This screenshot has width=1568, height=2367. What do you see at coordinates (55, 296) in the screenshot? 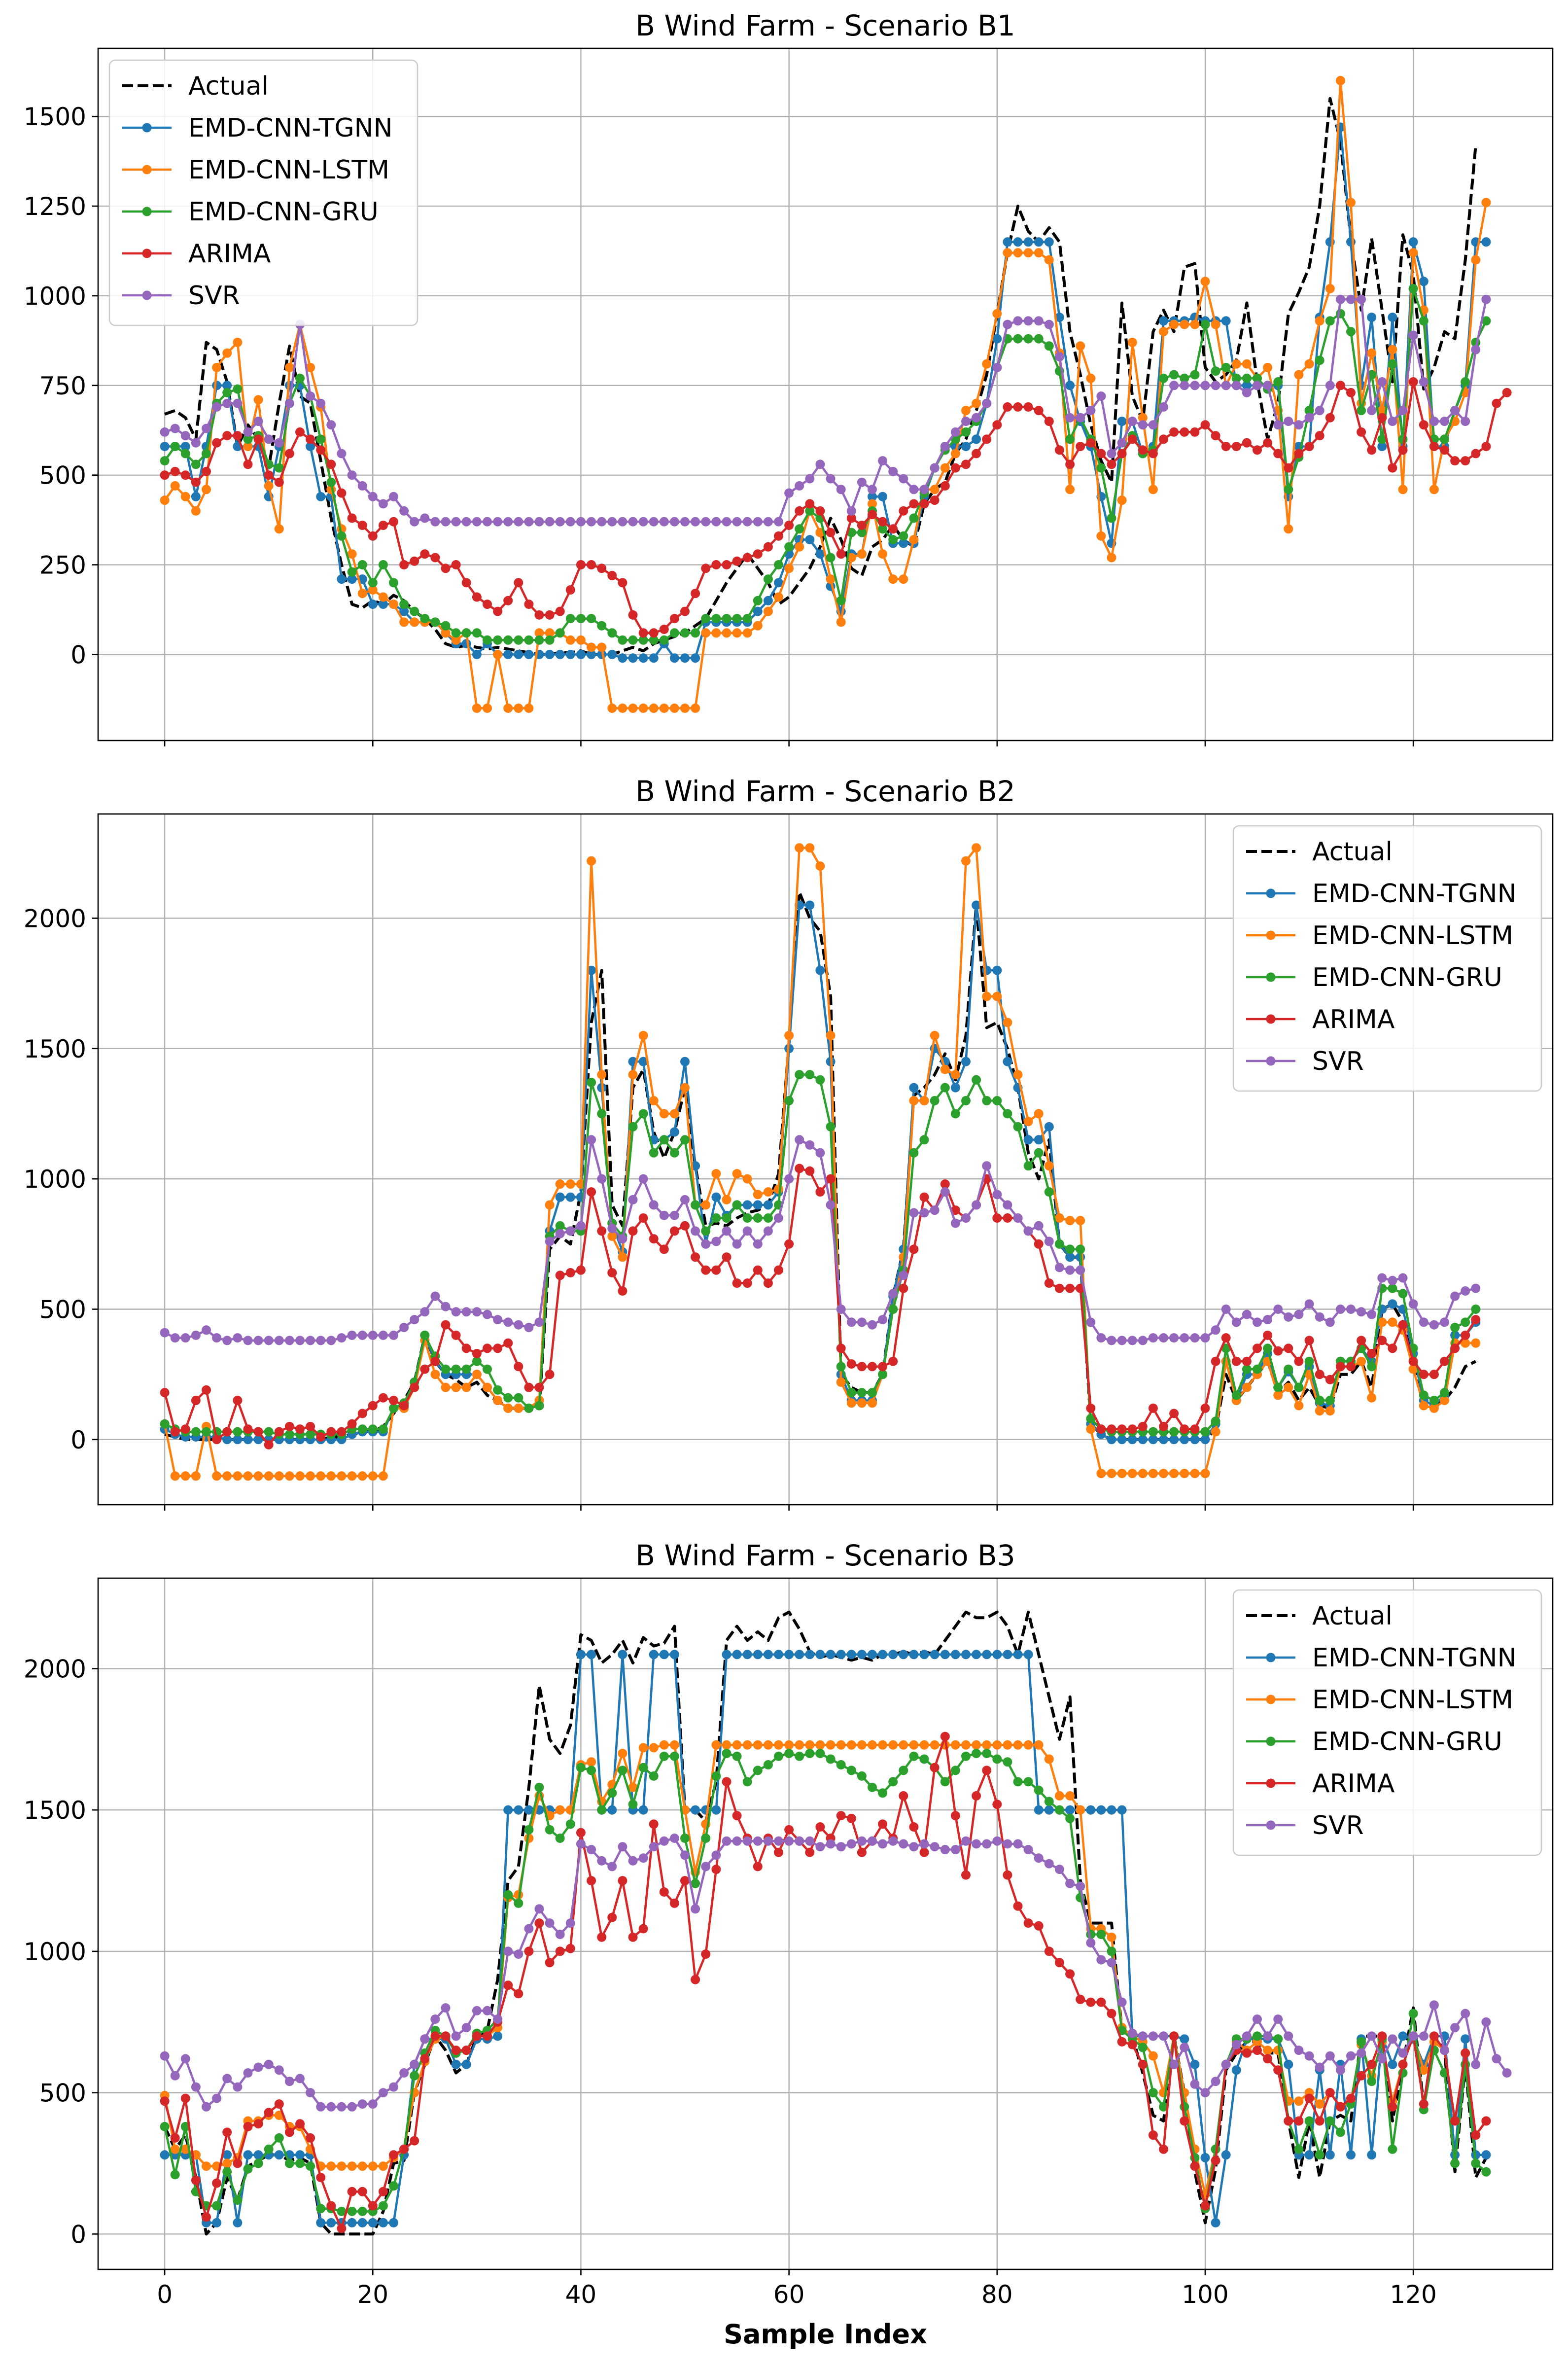
I see `y-tick-label: 1000` at bounding box center [55, 296].